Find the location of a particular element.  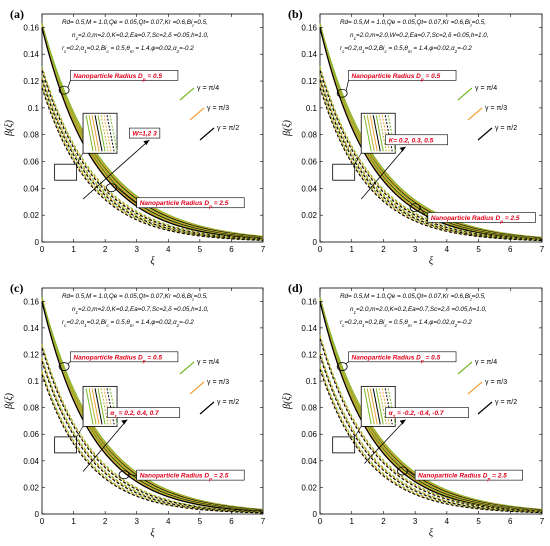

panel-label: (c) is located at coordinates (16, 288).